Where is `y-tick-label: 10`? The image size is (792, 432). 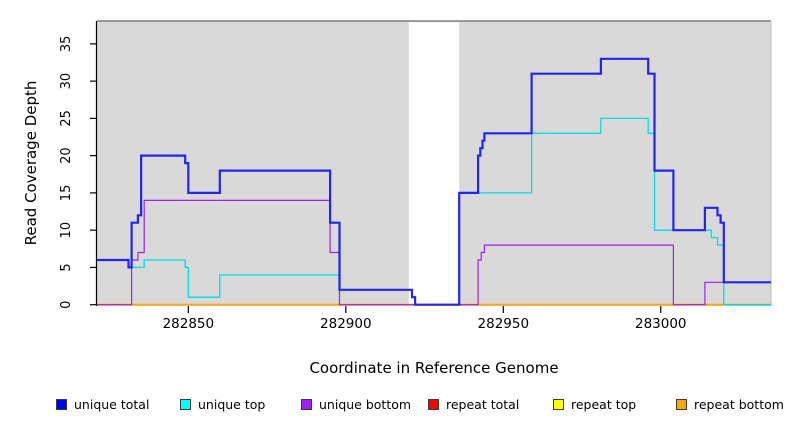
y-tick-label: 10 is located at coordinates (66, 230).